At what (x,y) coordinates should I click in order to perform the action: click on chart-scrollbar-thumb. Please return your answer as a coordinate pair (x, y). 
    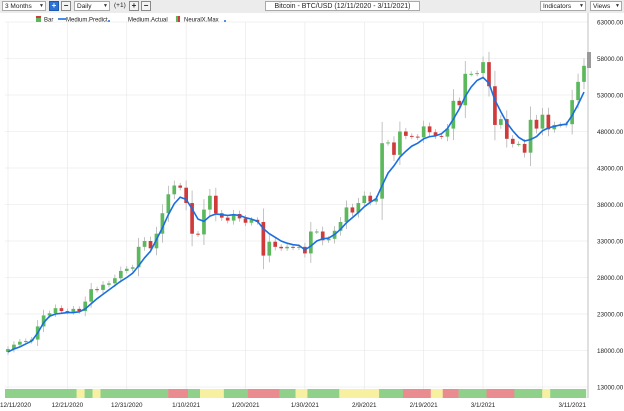
    Looking at the image, I should click on (589, 60).